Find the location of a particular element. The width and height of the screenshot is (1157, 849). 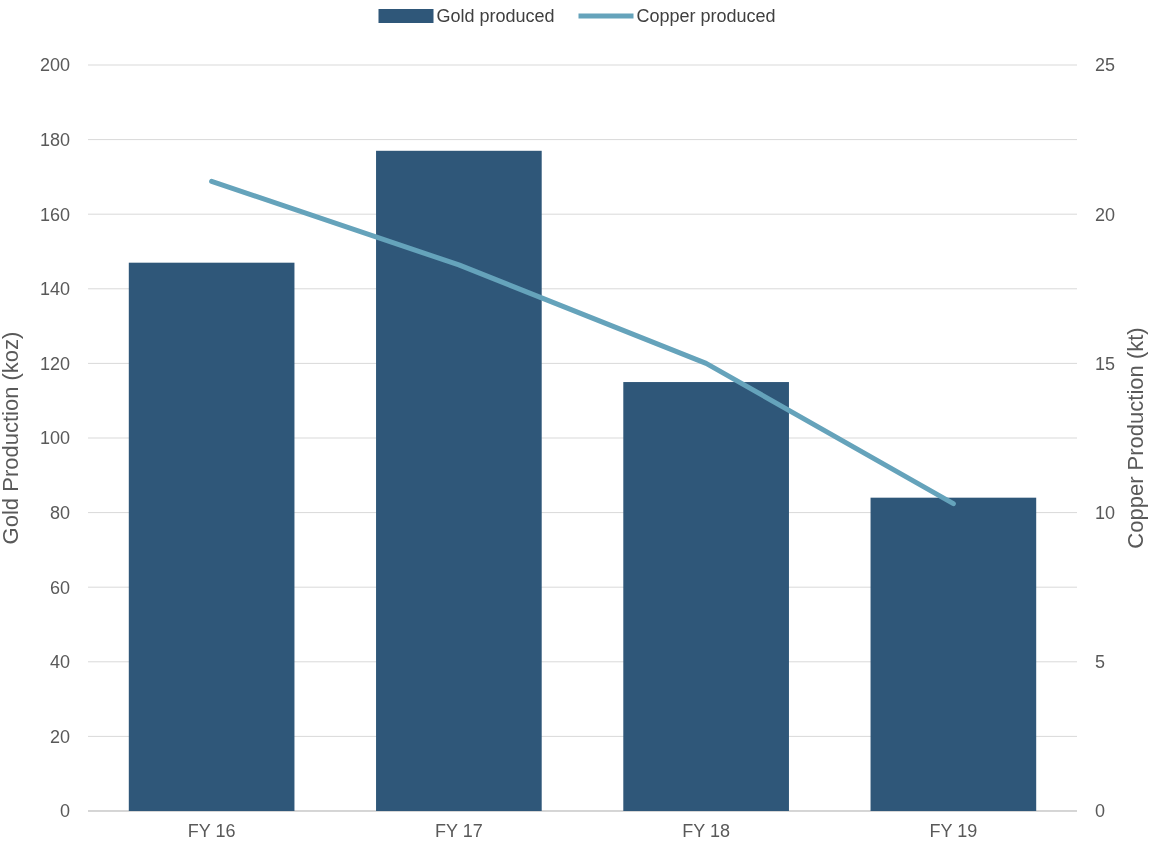

y-tick-label: 20 is located at coordinates (59, 736).